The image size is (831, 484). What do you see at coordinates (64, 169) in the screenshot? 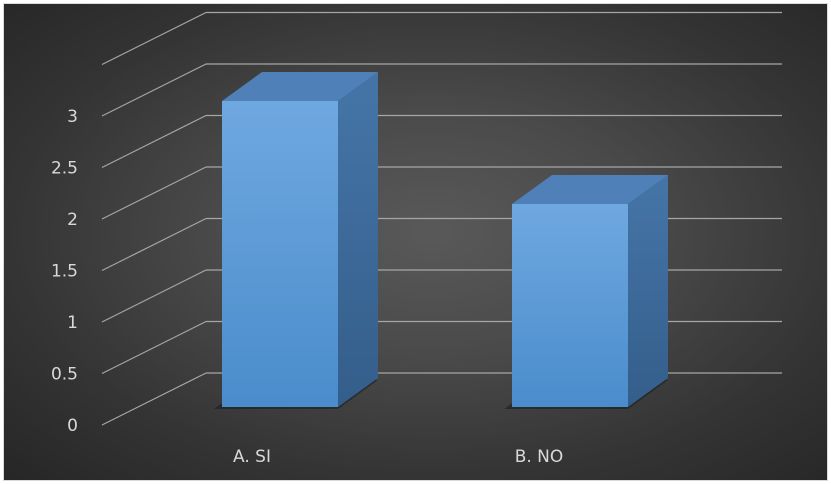
I see `y-tick-label: 2.5` at bounding box center [64, 169].